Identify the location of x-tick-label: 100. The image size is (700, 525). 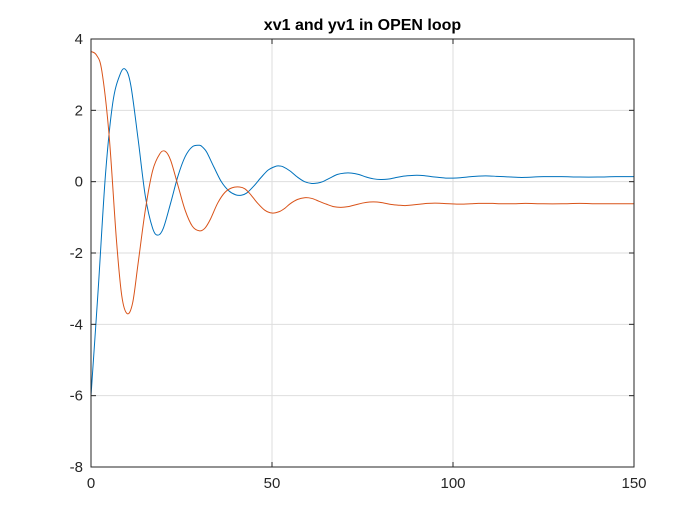
(452, 483).